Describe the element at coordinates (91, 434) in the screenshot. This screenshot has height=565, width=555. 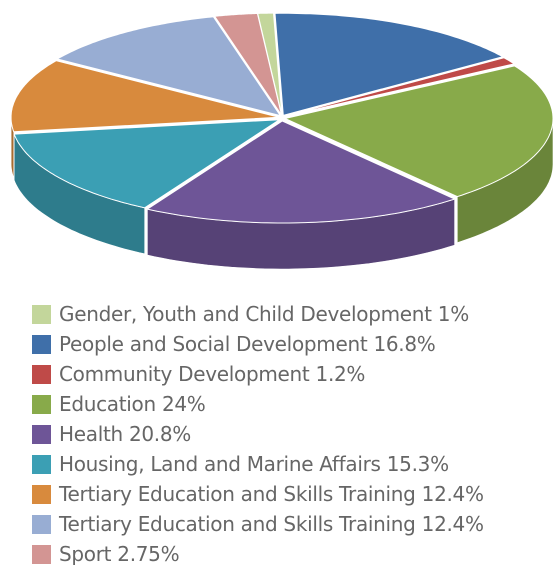
I see `legend-label: Health` at that location.